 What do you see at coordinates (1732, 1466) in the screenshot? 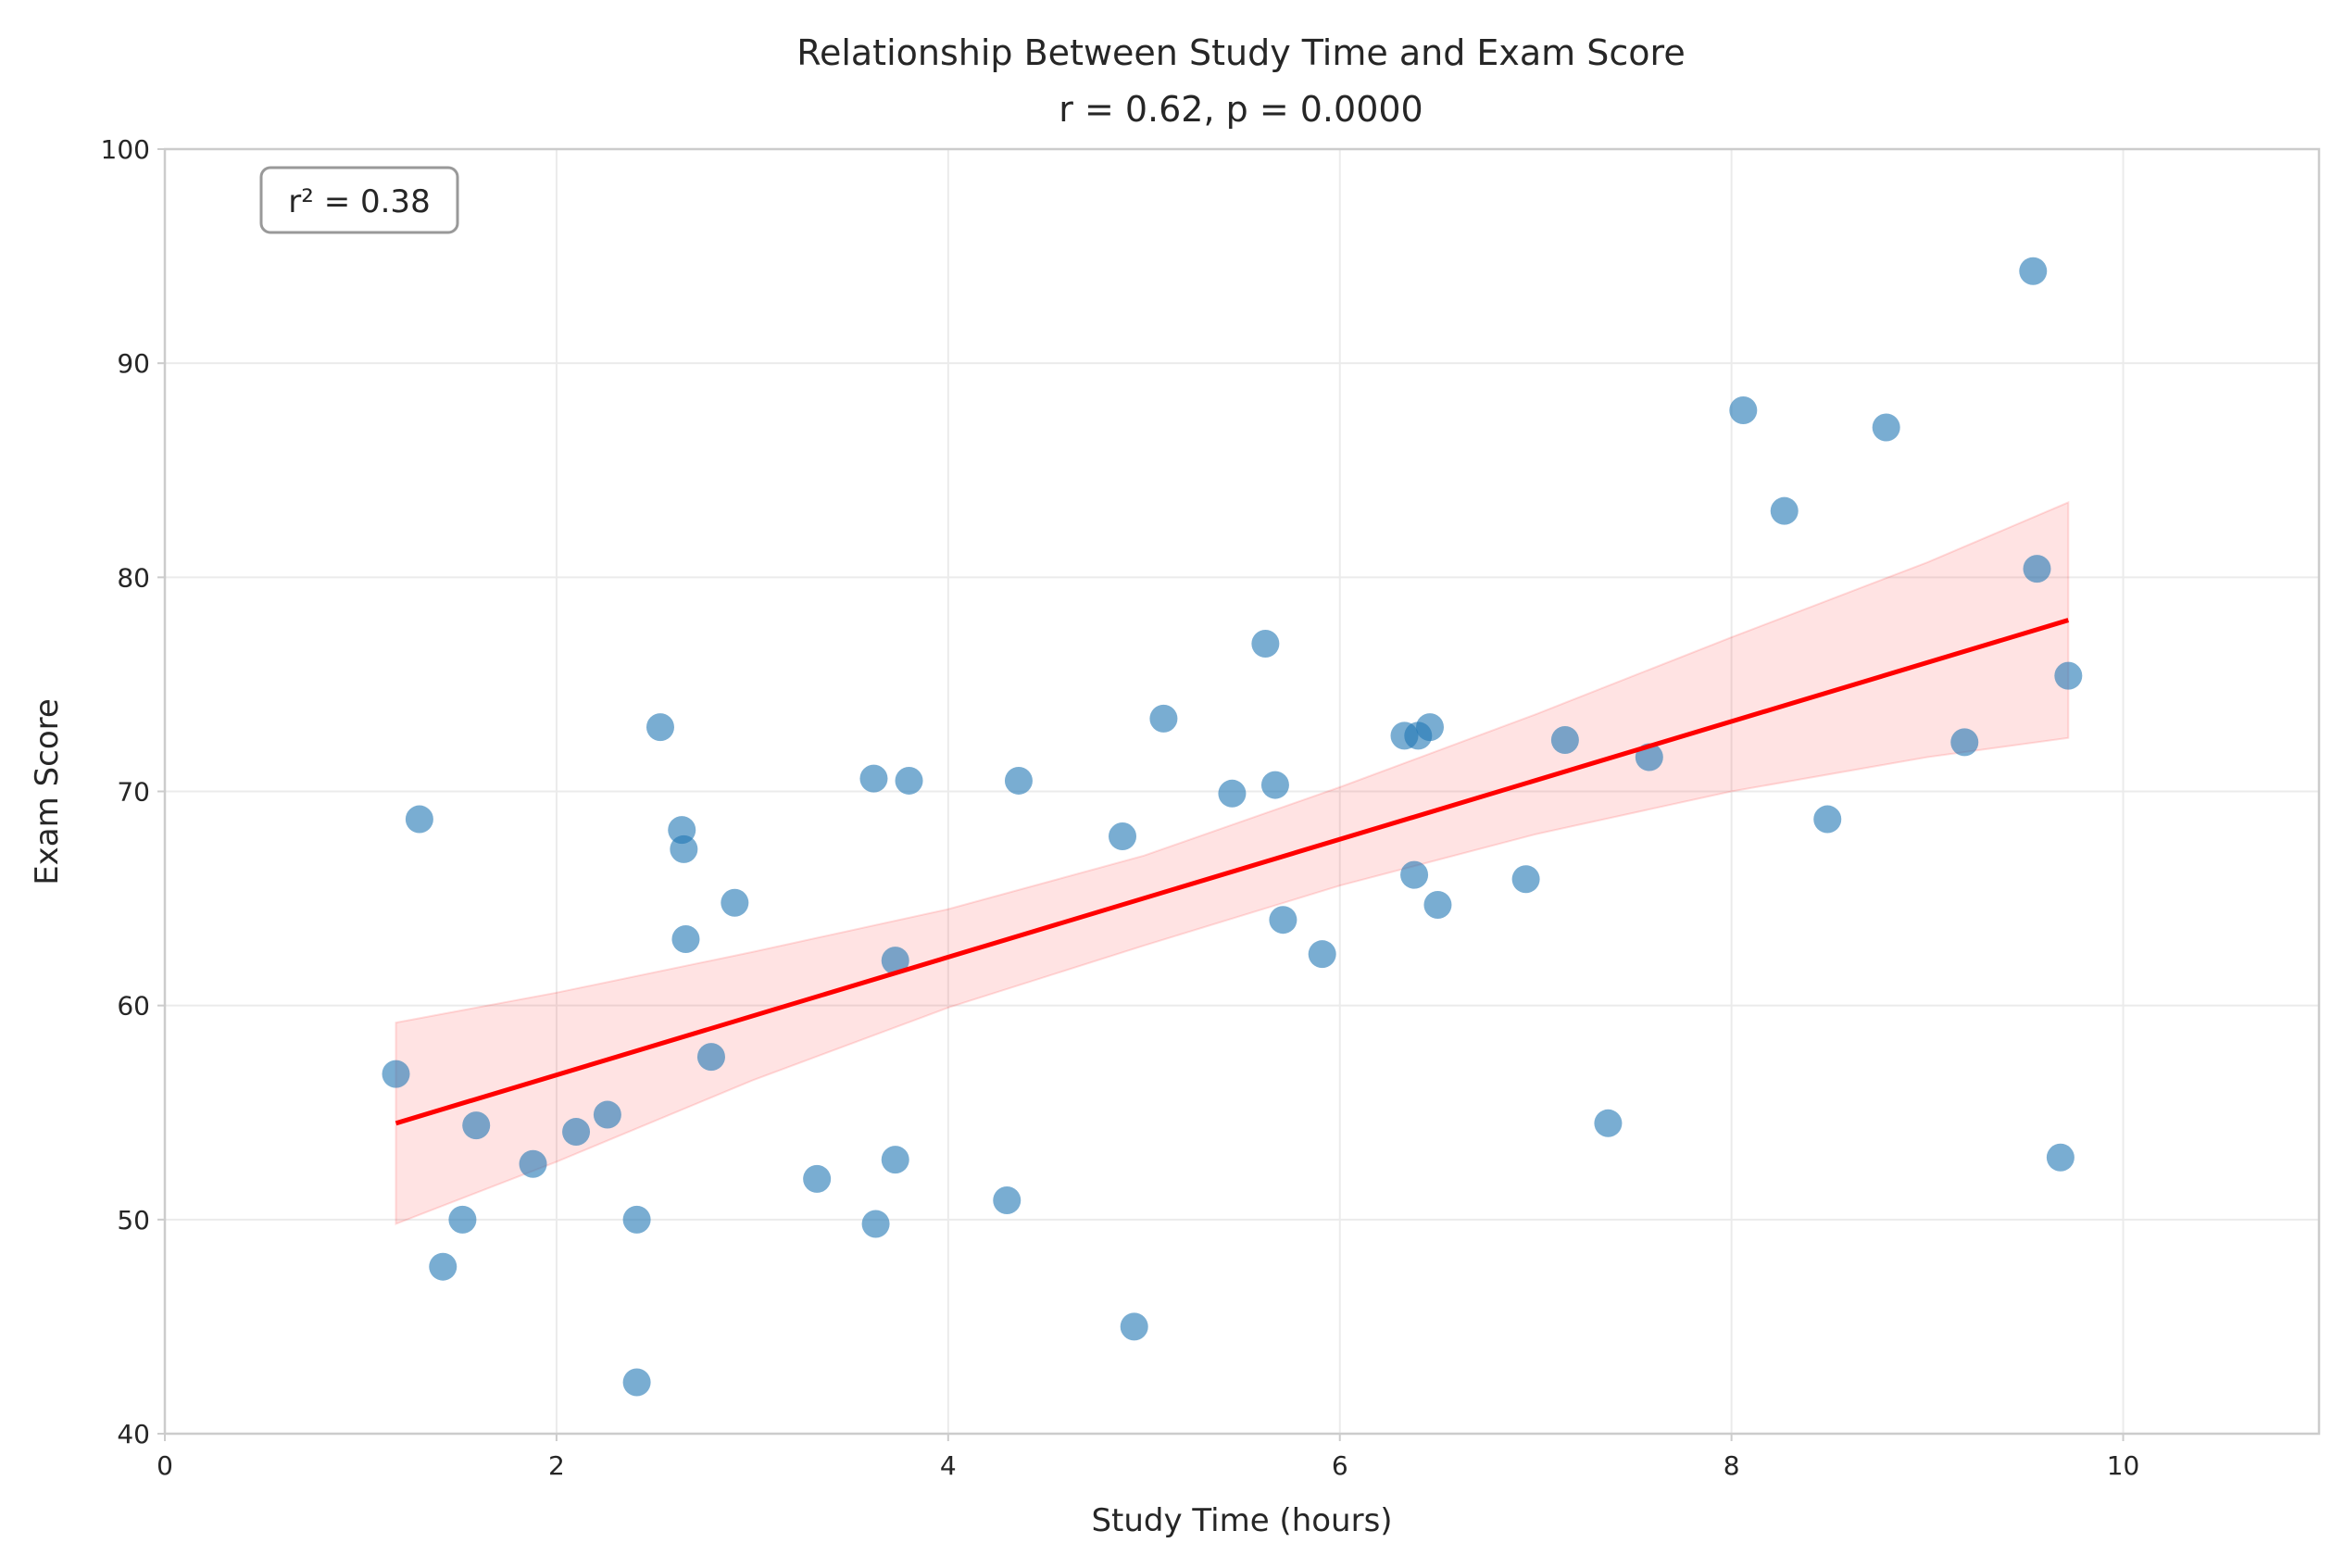
I see `x-tick-label-4: 8` at bounding box center [1732, 1466].